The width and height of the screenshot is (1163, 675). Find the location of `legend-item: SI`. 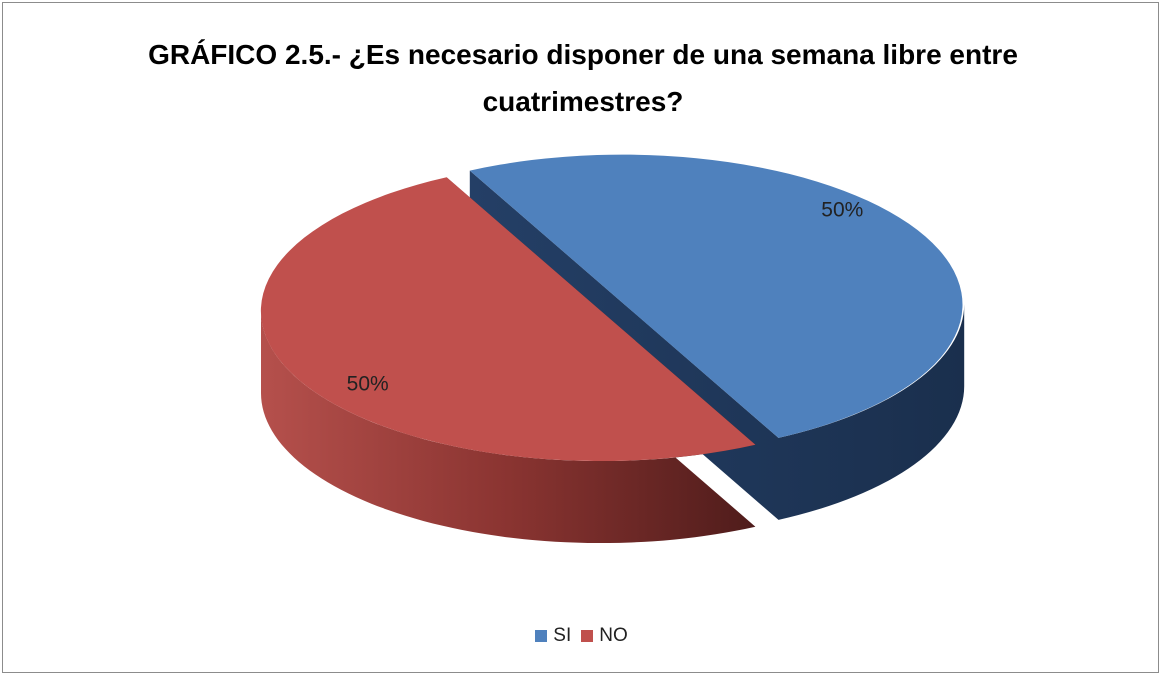

legend-item: SI is located at coordinates (553, 636).